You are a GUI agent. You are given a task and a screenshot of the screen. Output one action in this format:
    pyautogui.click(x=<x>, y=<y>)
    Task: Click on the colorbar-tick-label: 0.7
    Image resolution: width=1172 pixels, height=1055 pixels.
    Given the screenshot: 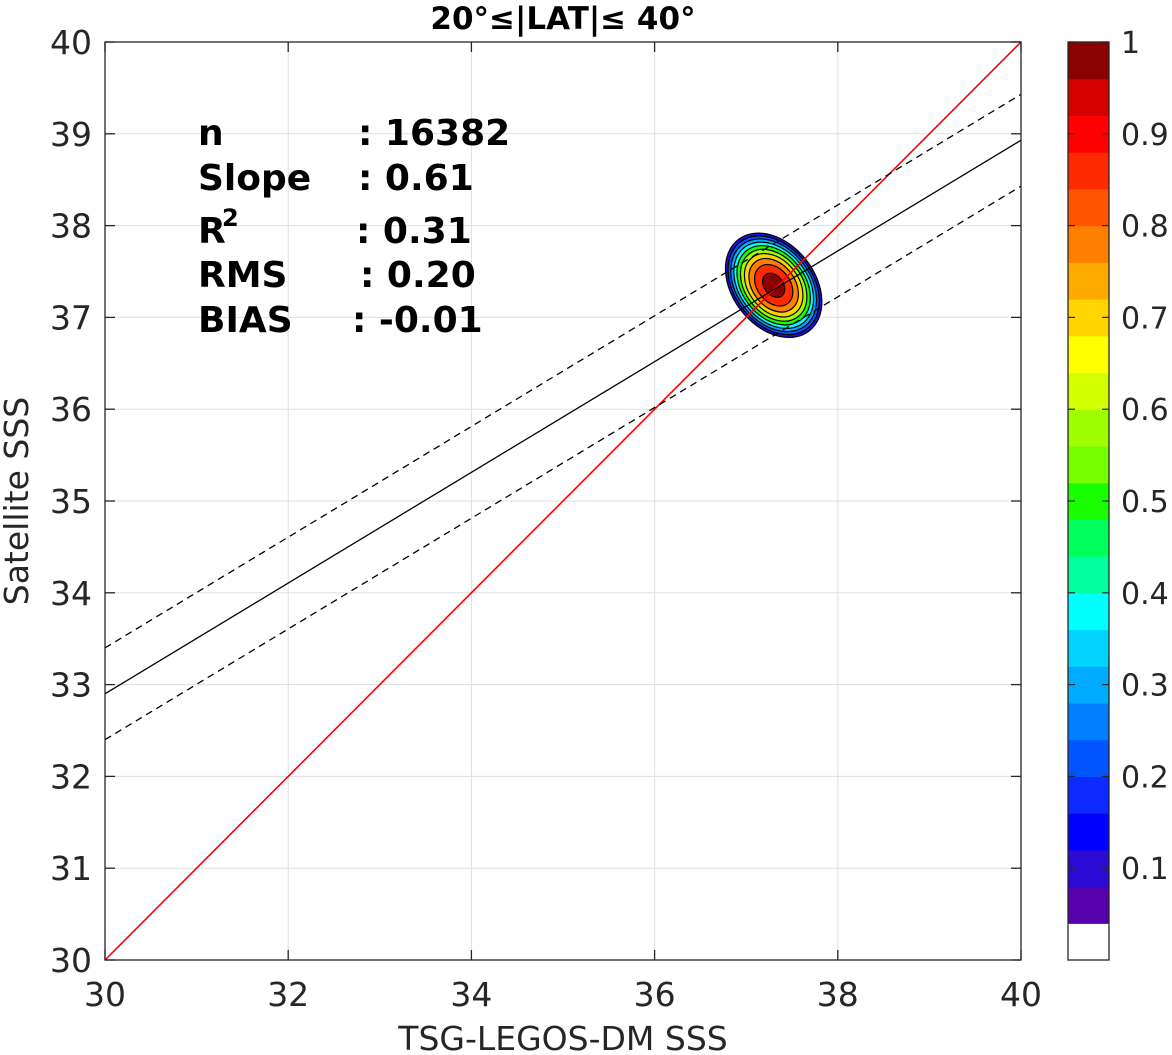 What is the action you would take?
    pyautogui.click(x=1145, y=318)
    